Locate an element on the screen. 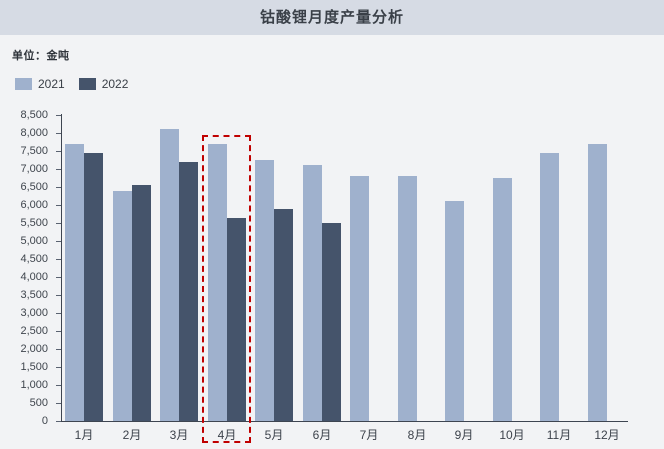 This screenshot has width=664, height=449. legend-item-2021: 2021 is located at coordinates (40, 84).